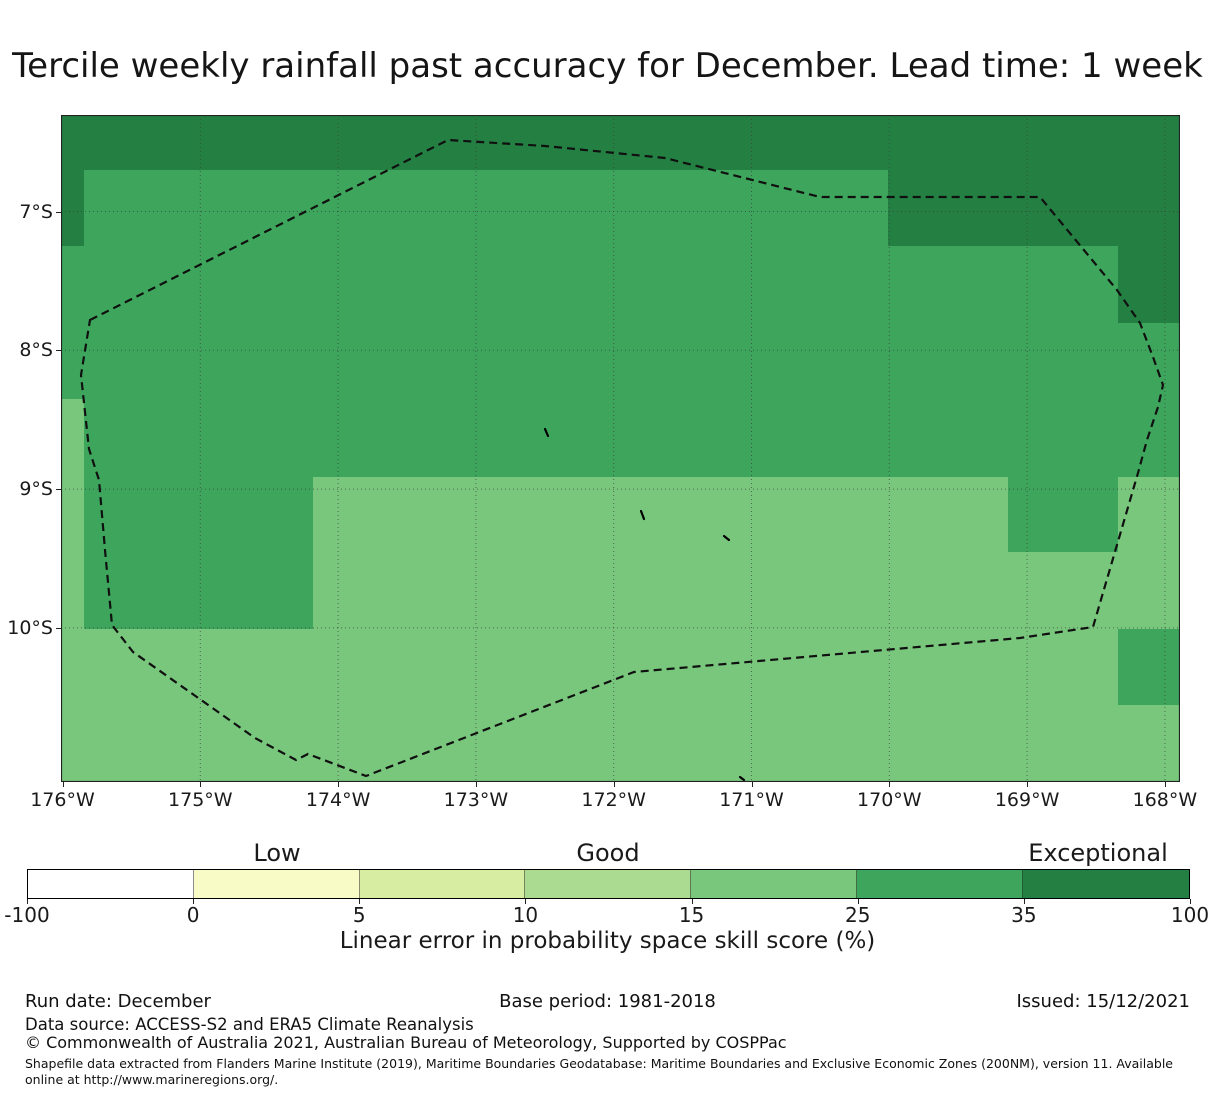 This screenshot has height=1095, width=1215. I want to click on x-axis-tick-label: 169°W, so click(1027, 800).